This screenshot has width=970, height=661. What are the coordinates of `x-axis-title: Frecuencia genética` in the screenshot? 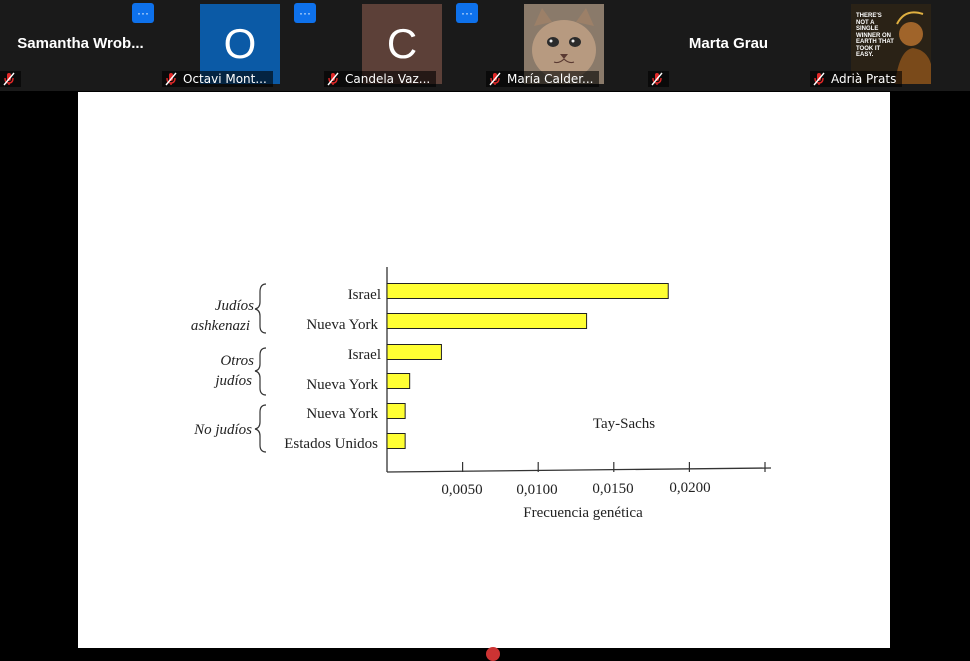 It's located at (583, 513).